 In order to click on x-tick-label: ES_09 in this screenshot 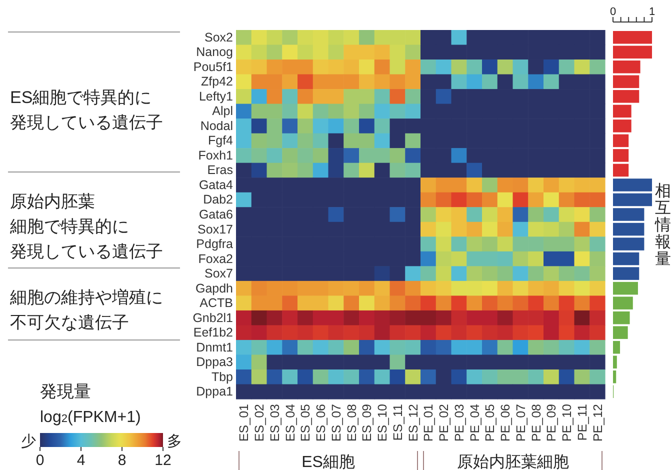, I will do `click(367, 423)`.